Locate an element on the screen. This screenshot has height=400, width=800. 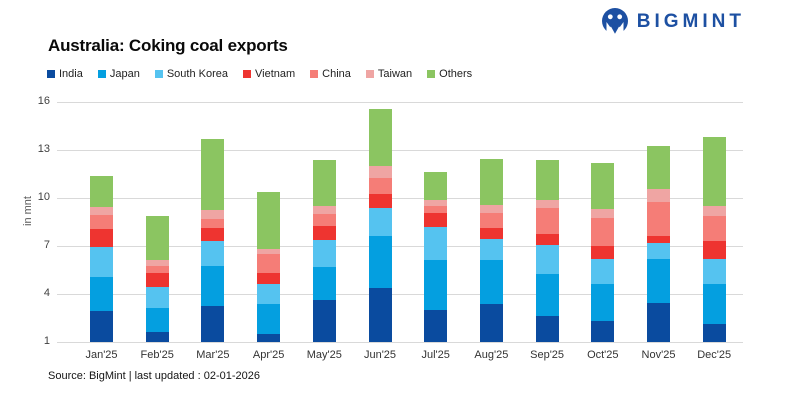
bar-segment-Oct25-china is located at coordinates (603, 232).